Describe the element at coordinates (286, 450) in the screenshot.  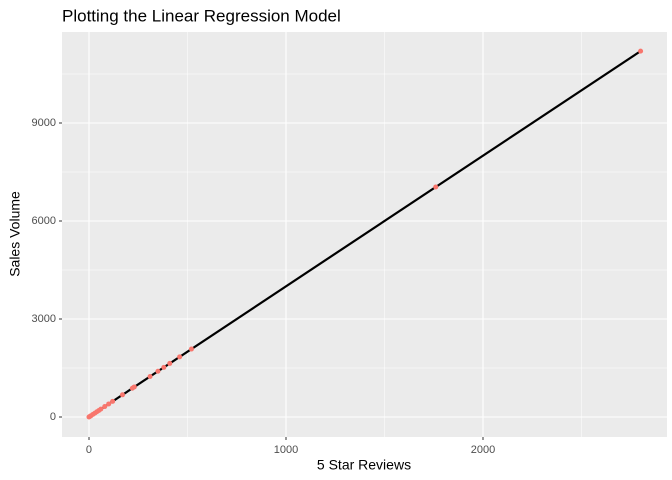
I see `x-tick-label: 1000` at that location.